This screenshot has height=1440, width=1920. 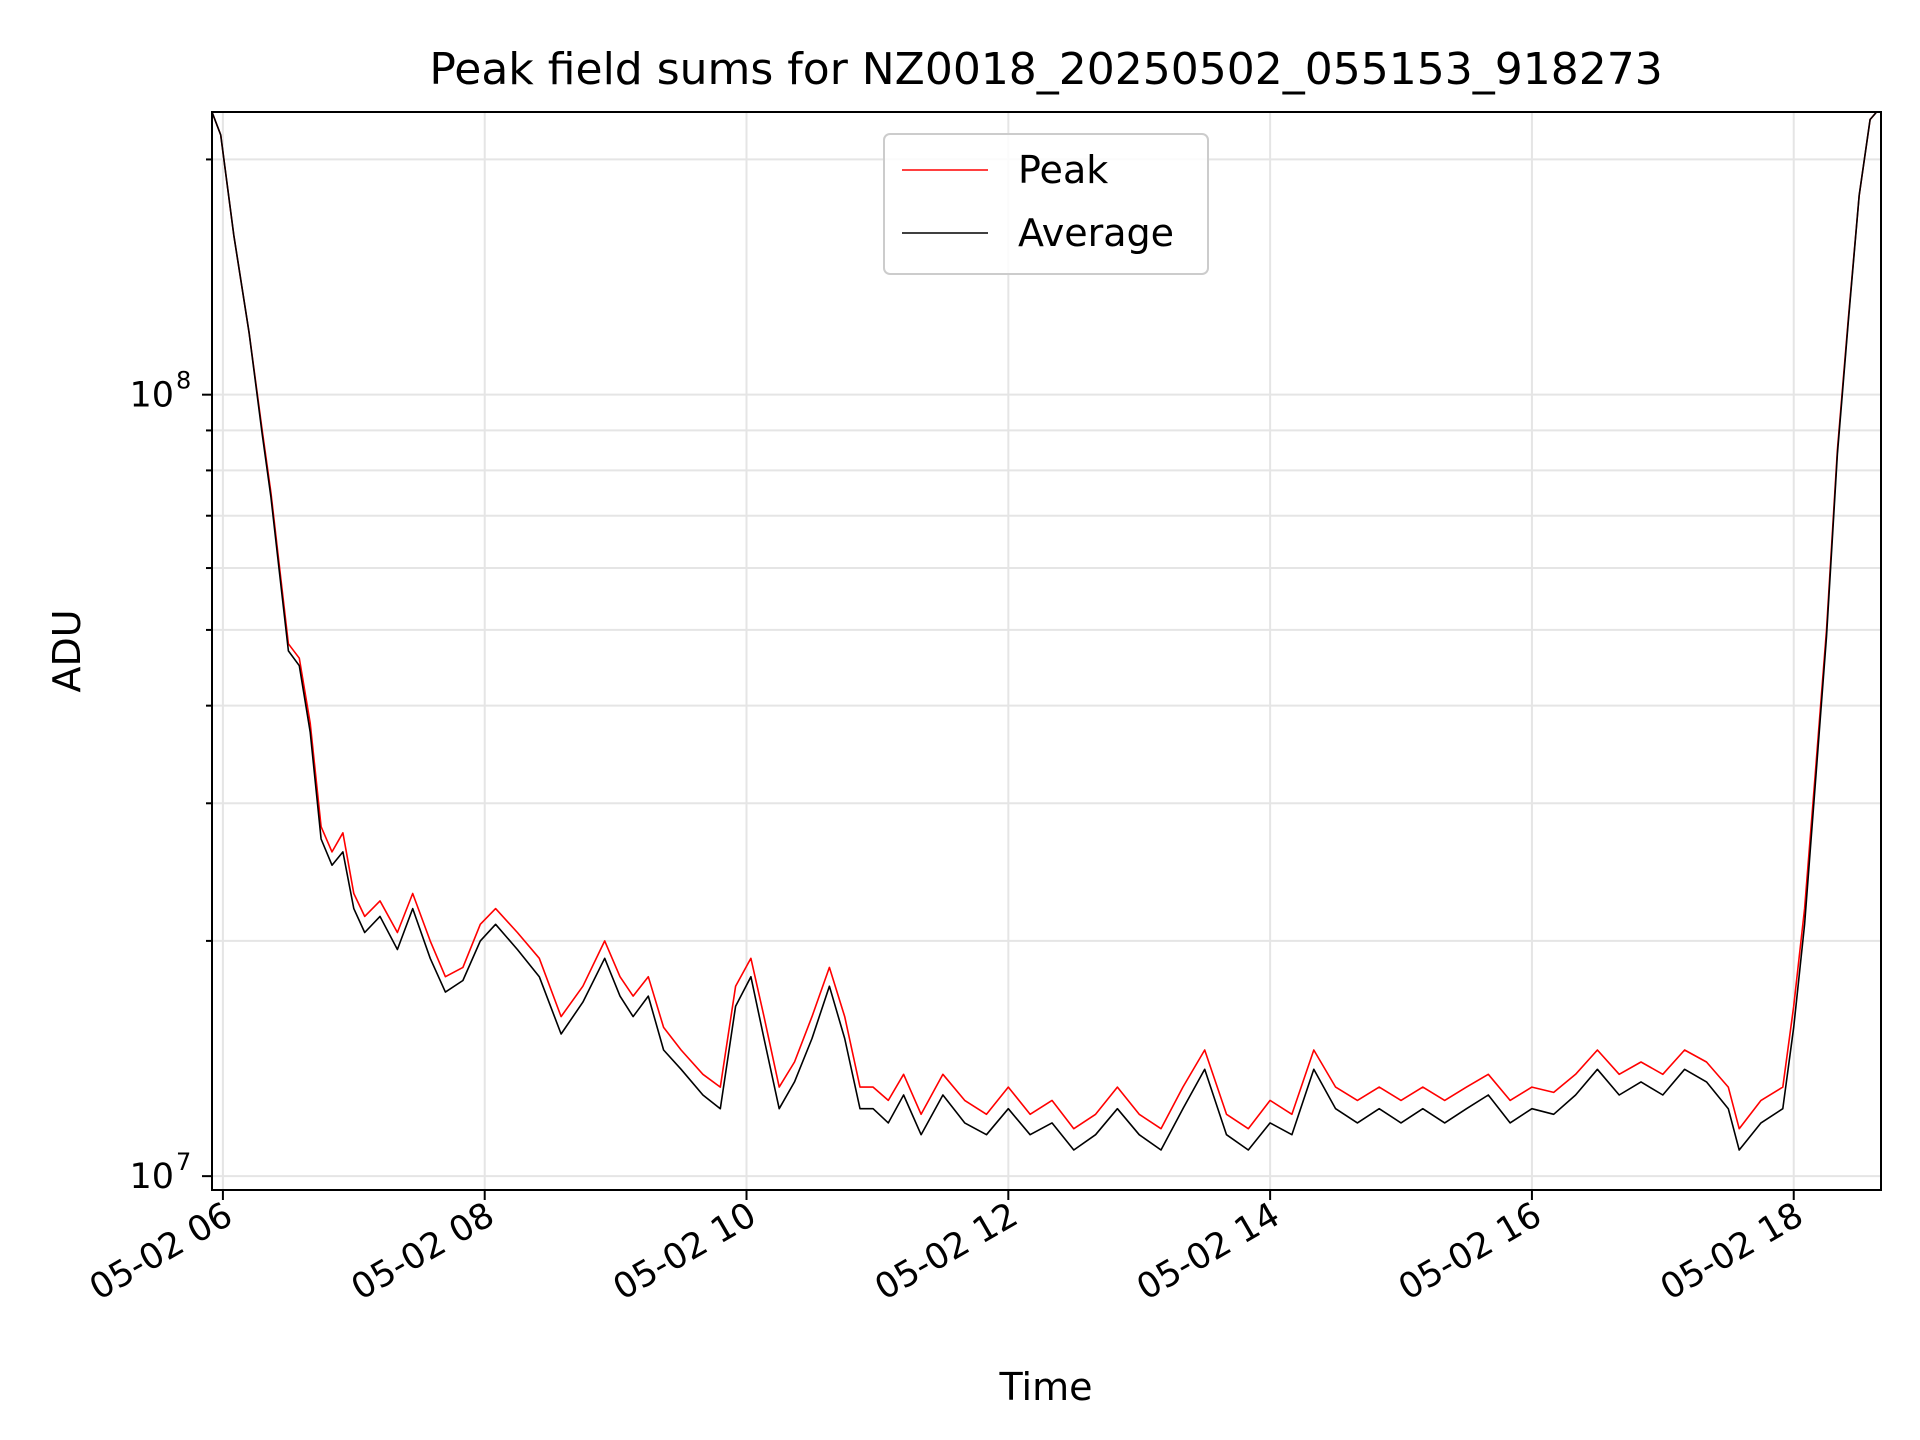 I want to click on y-tick-label-exponent: 8, so click(x=183, y=381).